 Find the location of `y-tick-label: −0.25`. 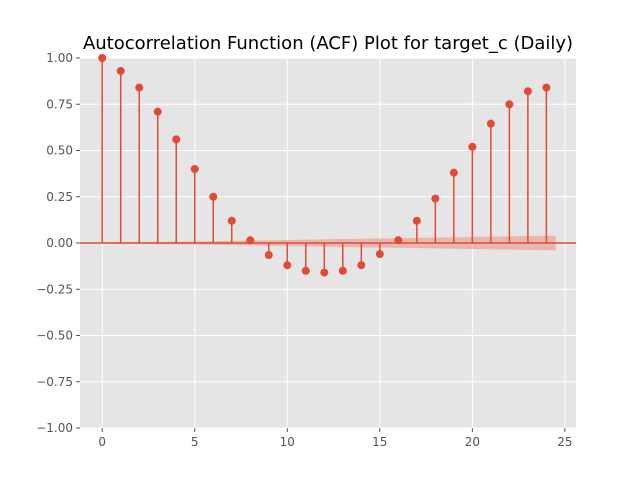

y-tick-label: −0.25 is located at coordinates (54, 289).